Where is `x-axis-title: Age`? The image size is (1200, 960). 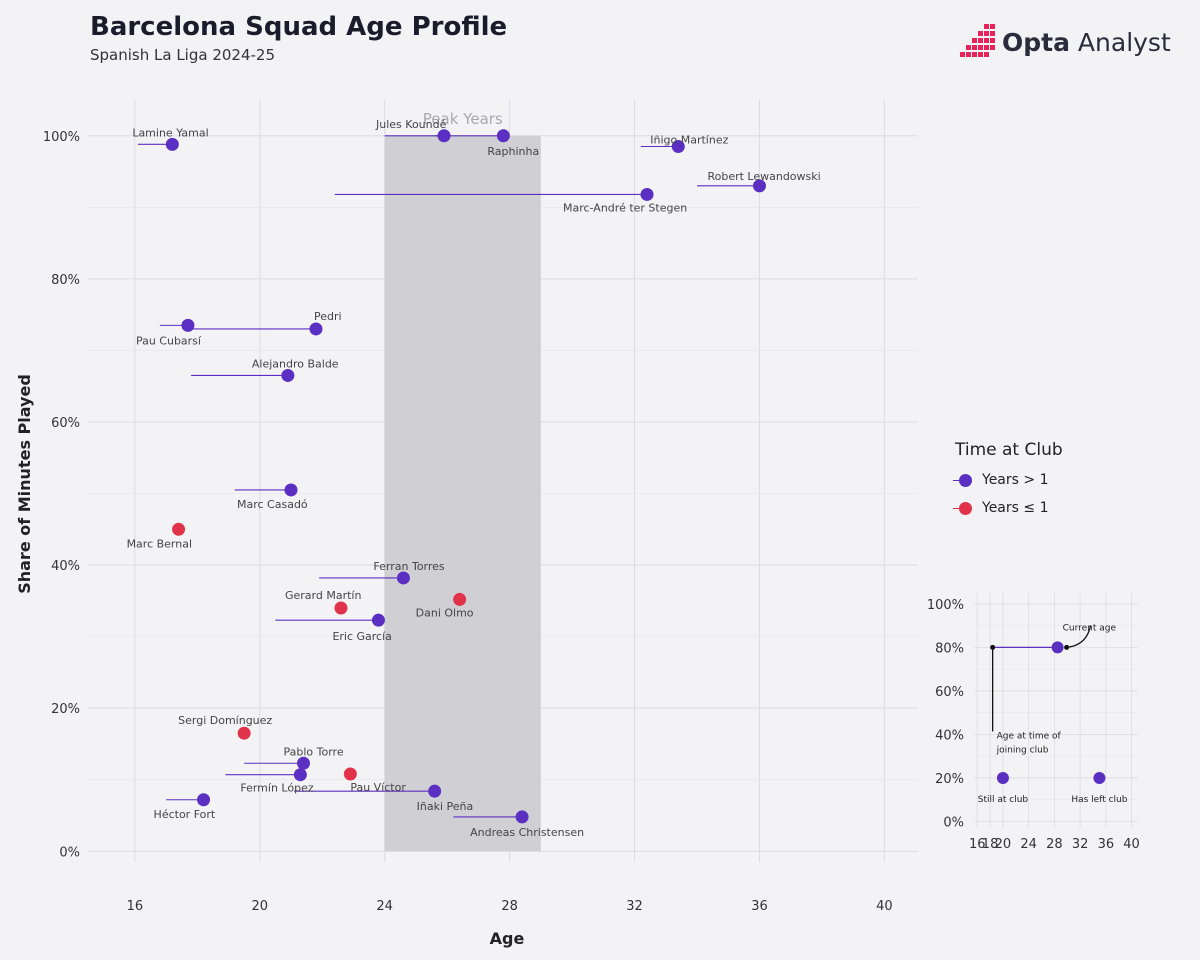 x-axis-title: Age is located at coordinates (507, 938).